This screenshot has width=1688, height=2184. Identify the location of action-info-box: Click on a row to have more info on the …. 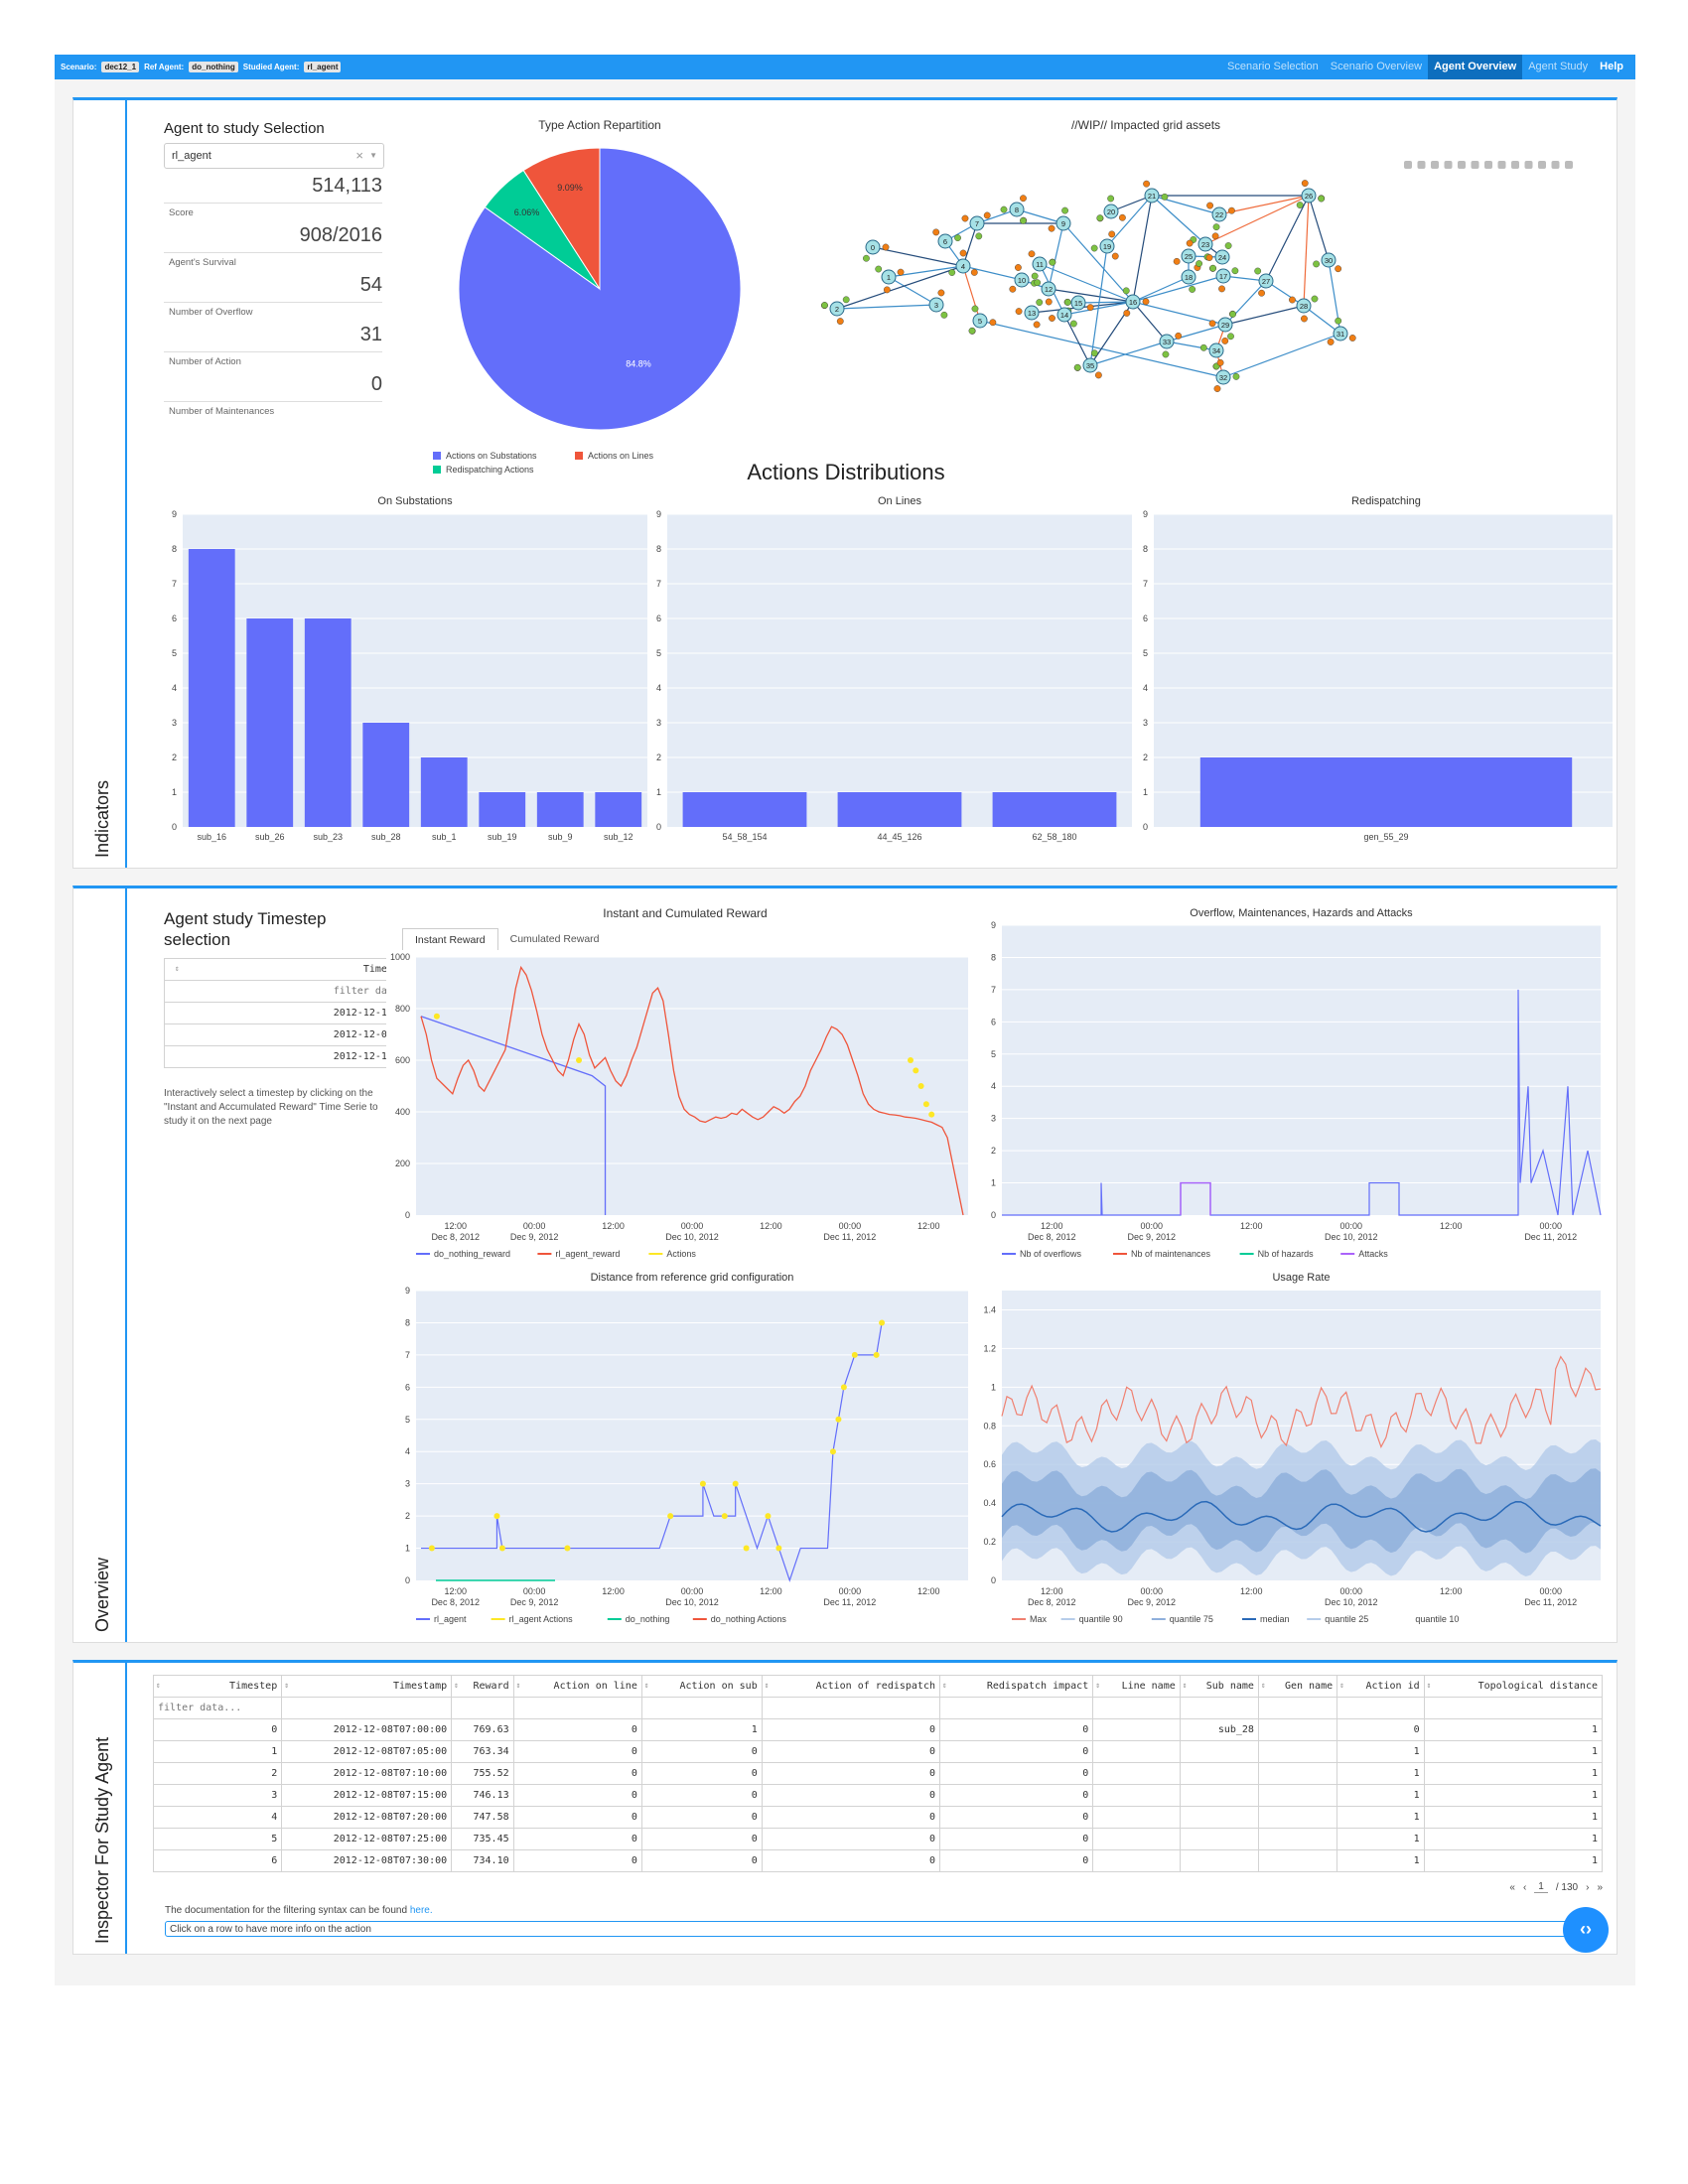
(870, 1929).